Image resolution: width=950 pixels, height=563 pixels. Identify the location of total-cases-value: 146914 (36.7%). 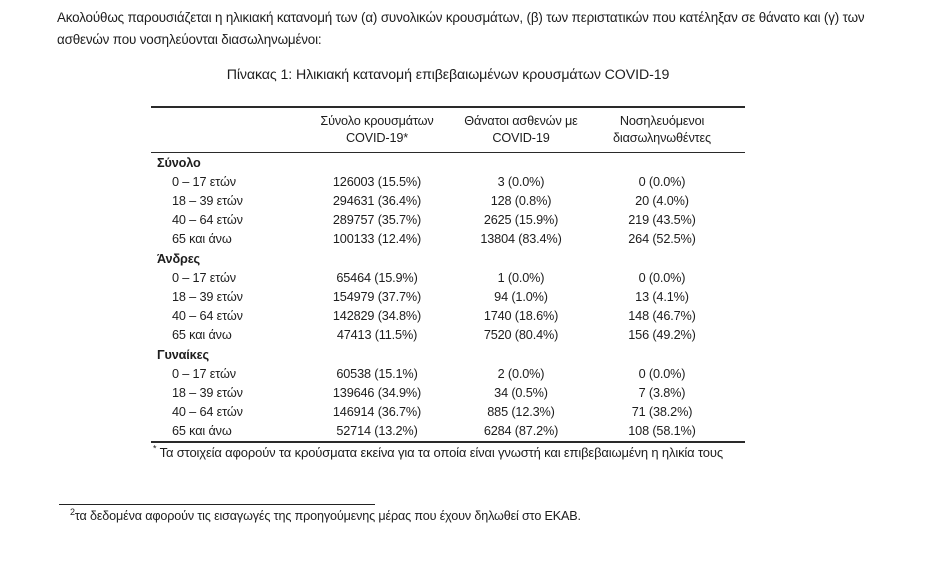
(377, 412).